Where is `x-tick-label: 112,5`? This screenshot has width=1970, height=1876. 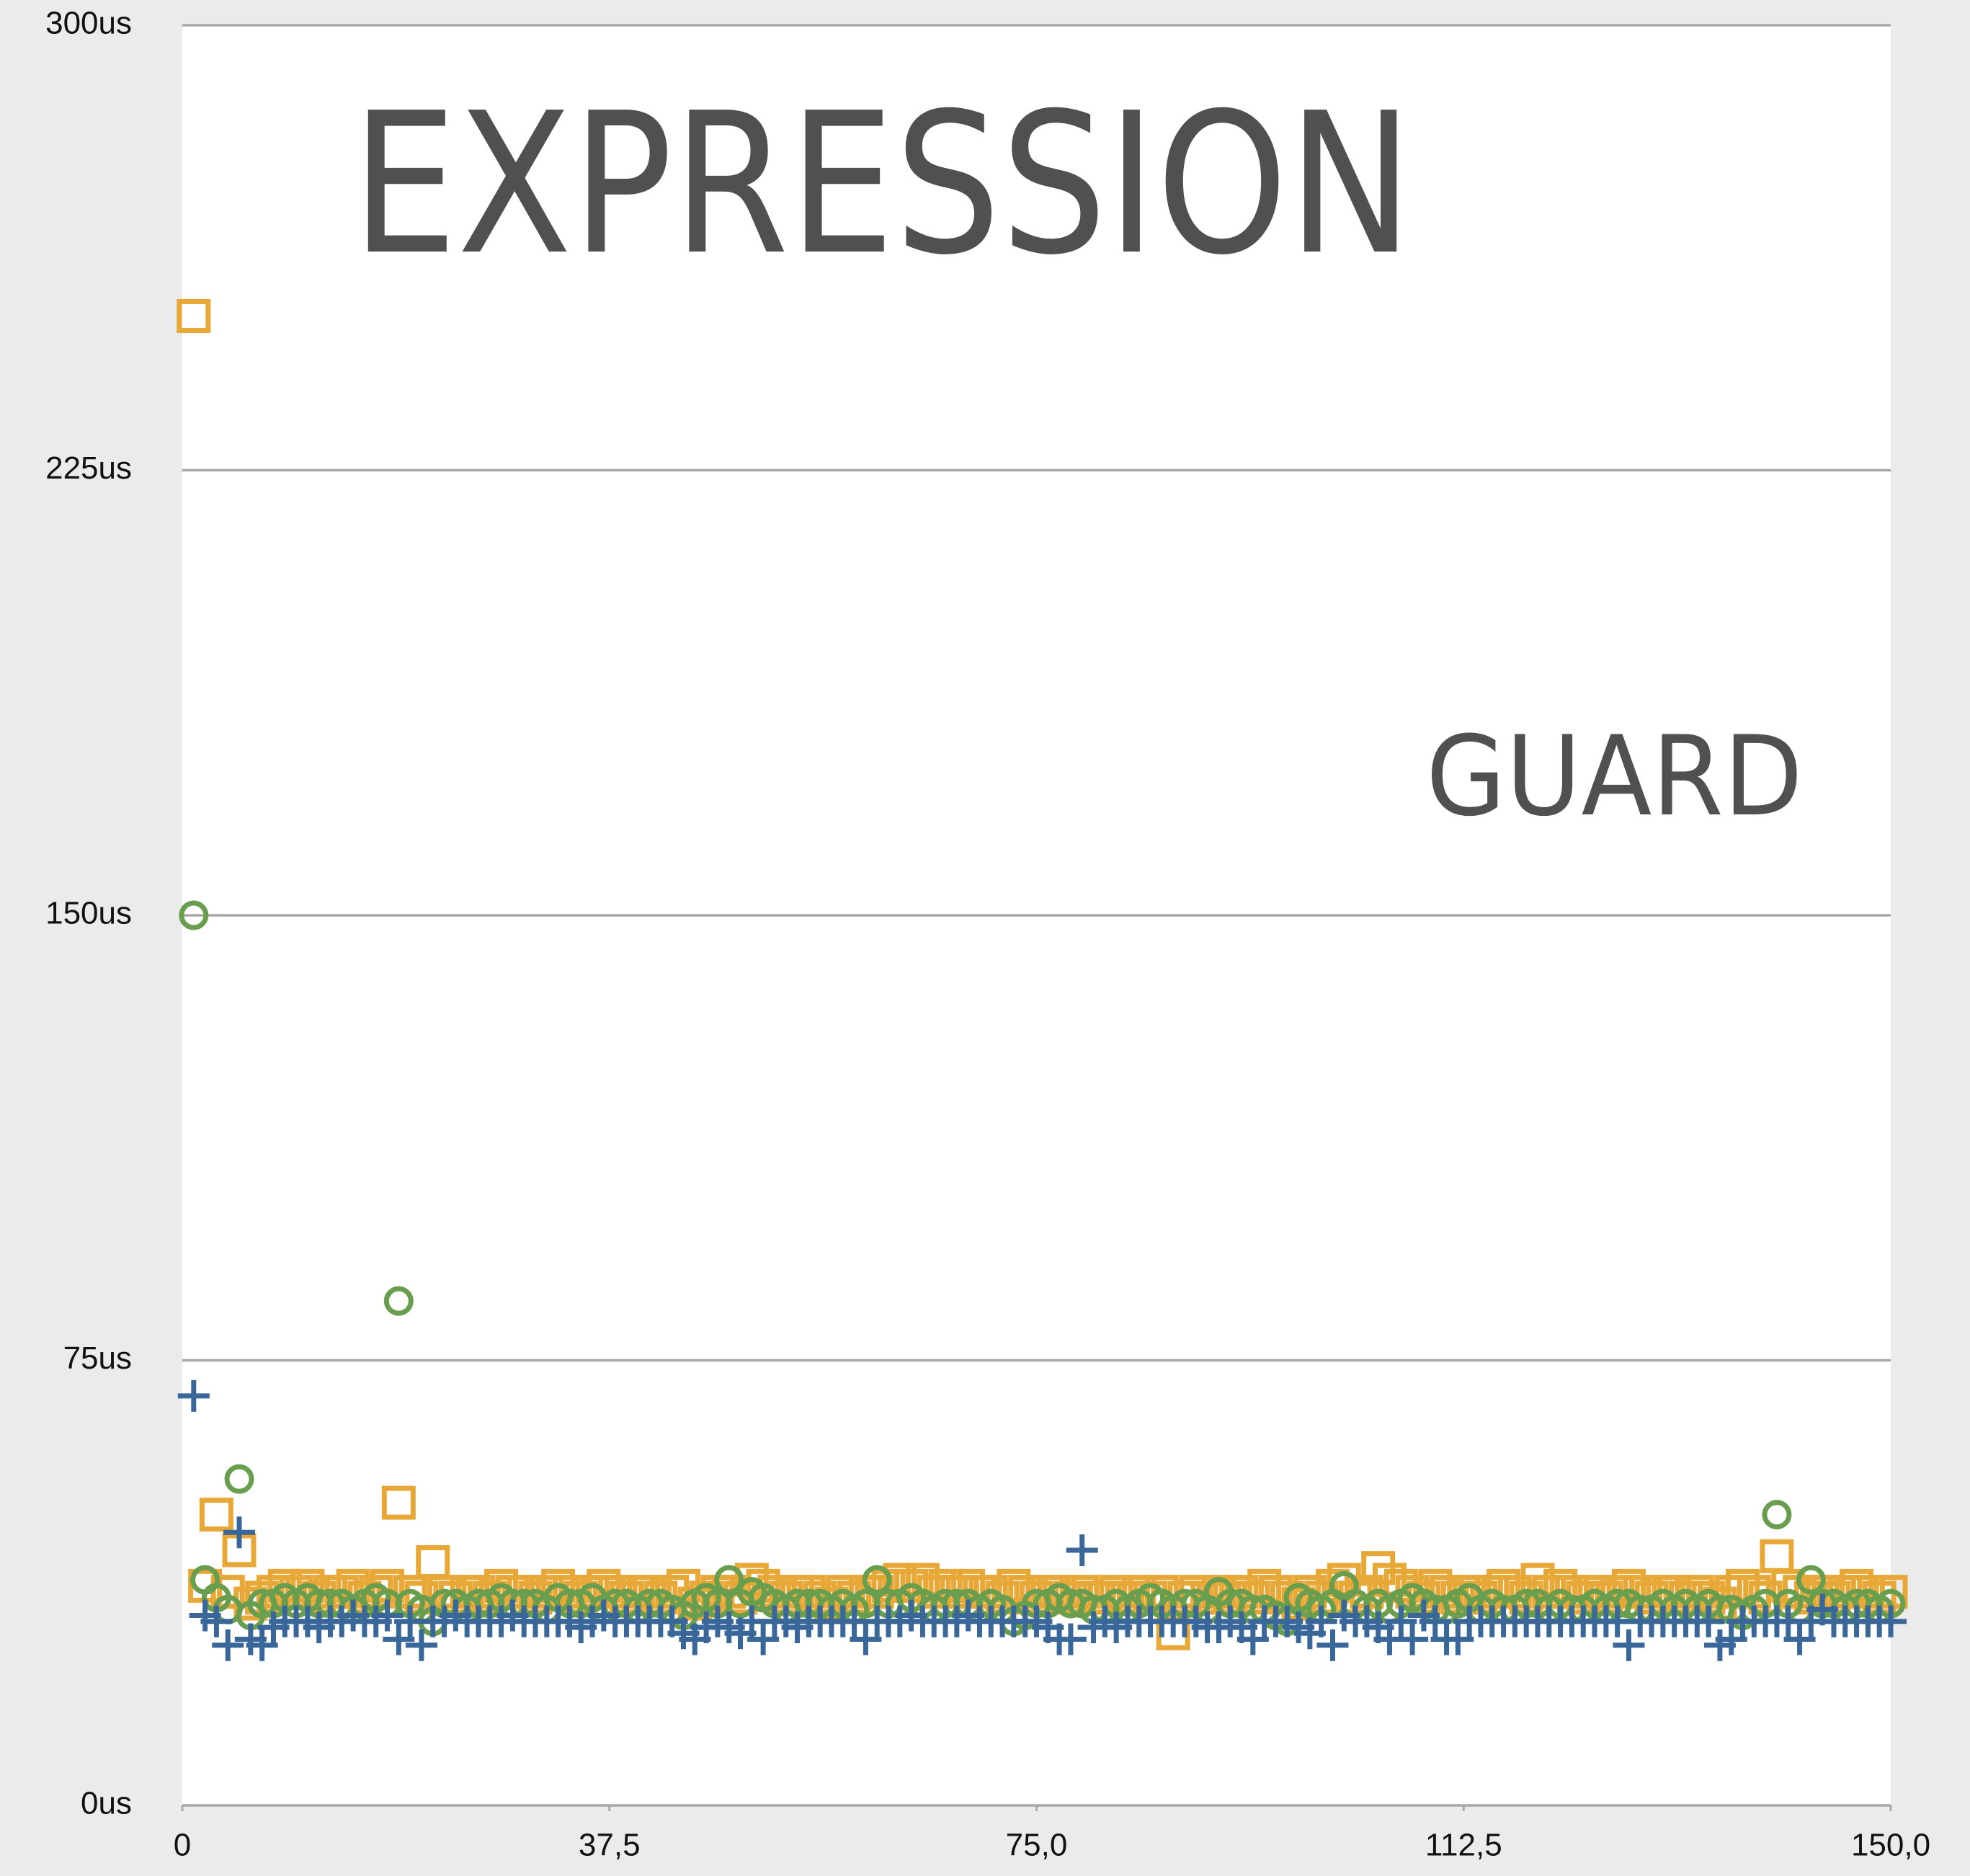 x-tick-label: 112,5 is located at coordinates (1463, 1845).